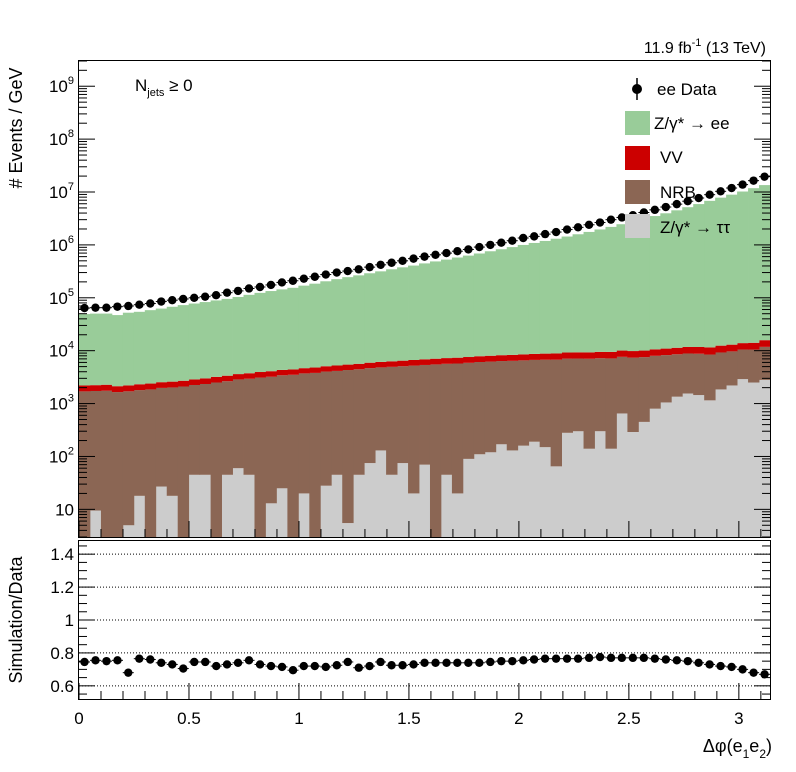  Describe the element at coordinates (16, 619) in the screenshot. I see `ratio-y-axis-title: Simulation/Data` at that location.